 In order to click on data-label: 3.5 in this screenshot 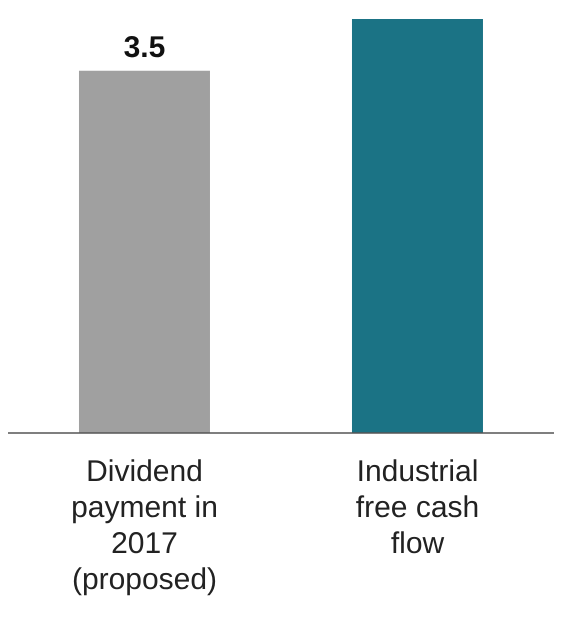, I will do `click(145, 47)`.